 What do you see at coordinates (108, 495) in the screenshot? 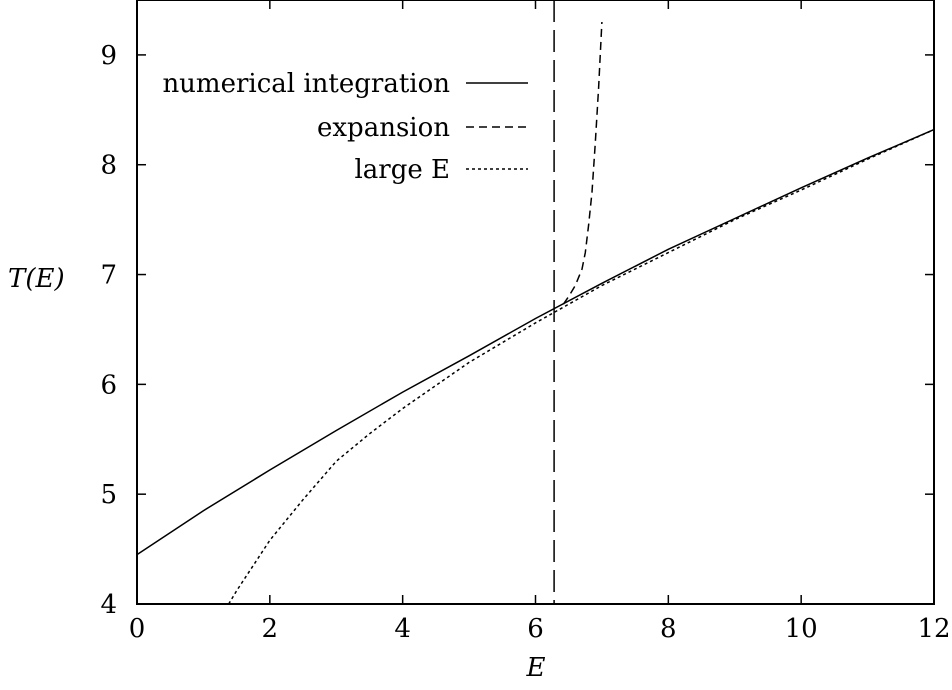
I see `y-tick-label: 5` at bounding box center [108, 495].